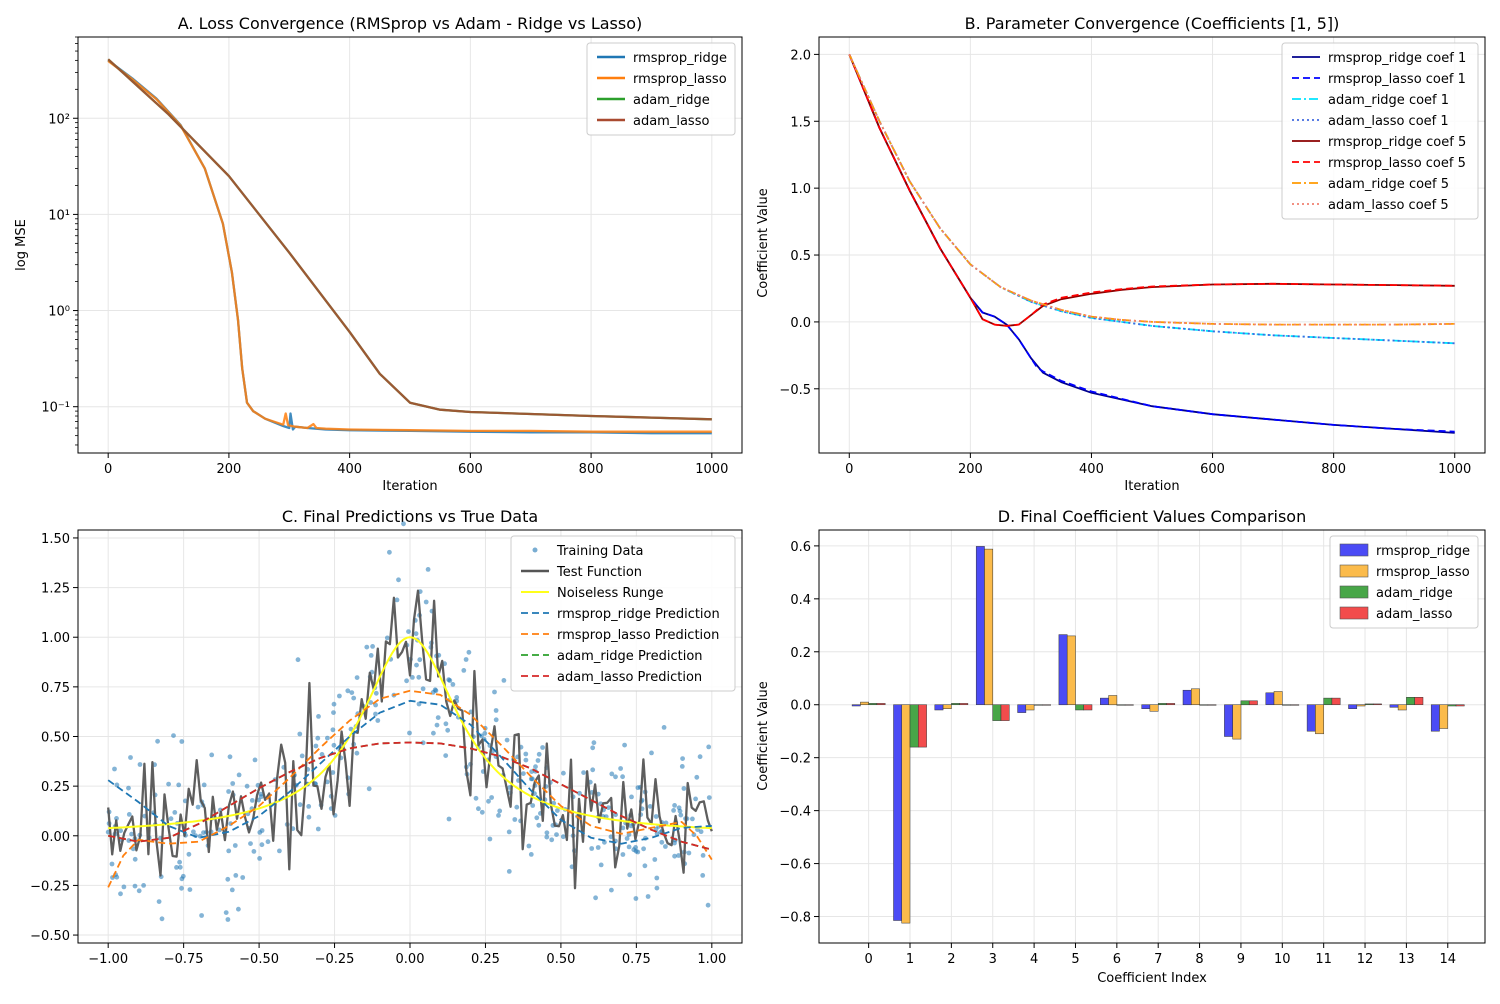  What do you see at coordinates (1152, 516) in the screenshot?
I see `panel-d-title: D. Final Coefficient Values Comparison` at bounding box center [1152, 516].